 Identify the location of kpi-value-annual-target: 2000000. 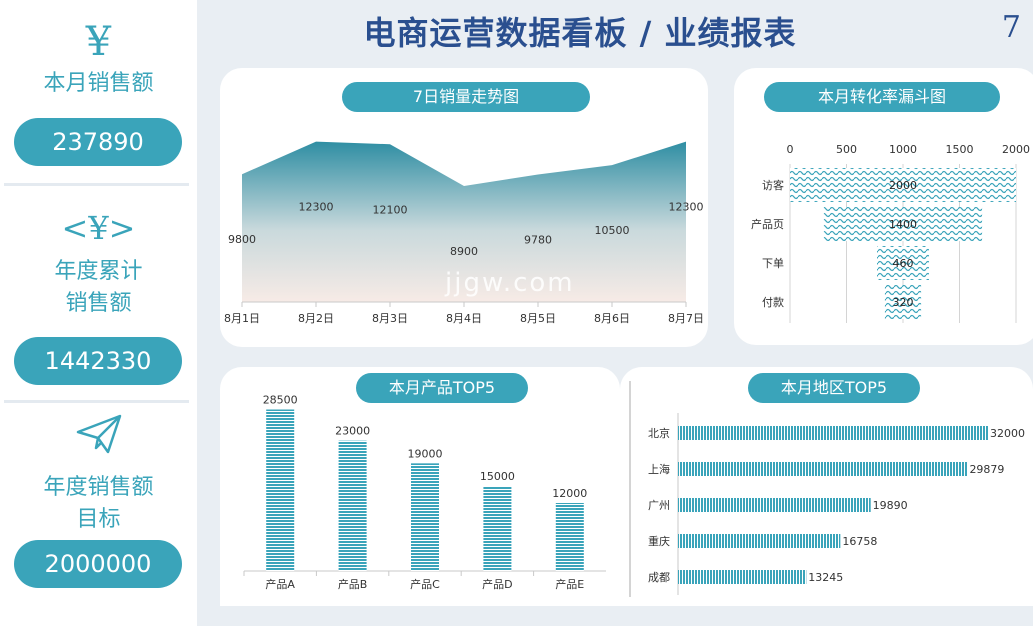
(98, 564).